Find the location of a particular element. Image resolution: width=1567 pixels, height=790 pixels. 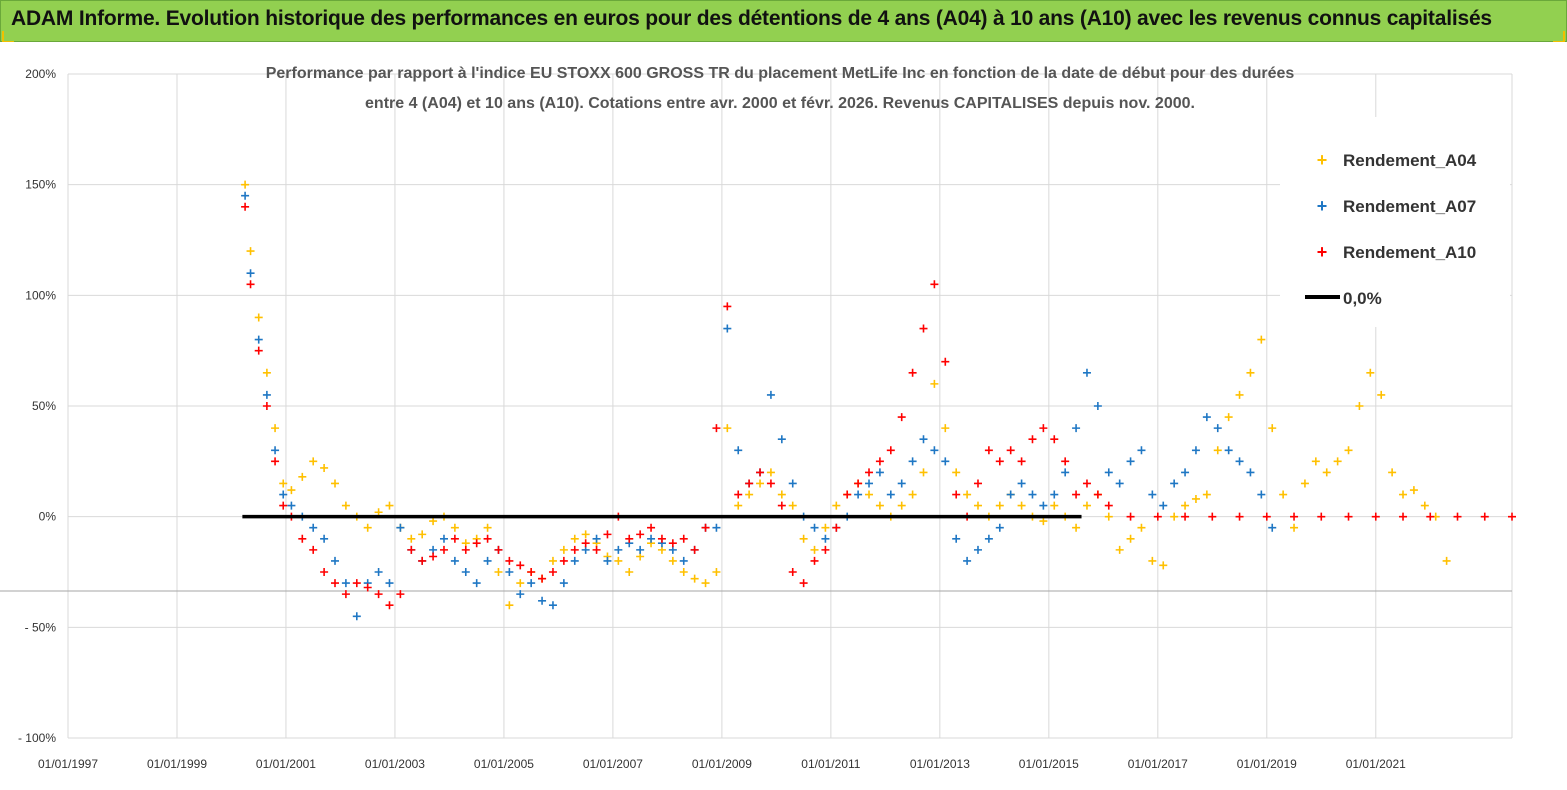

legend-marker-a10: + is located at coordinates (1322, 252).